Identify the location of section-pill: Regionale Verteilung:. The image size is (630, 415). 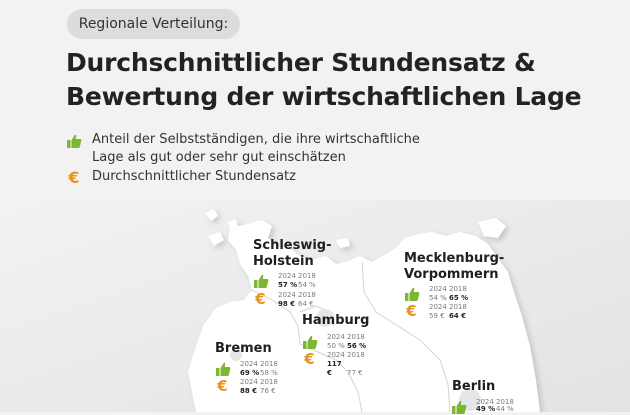
(153, 24).